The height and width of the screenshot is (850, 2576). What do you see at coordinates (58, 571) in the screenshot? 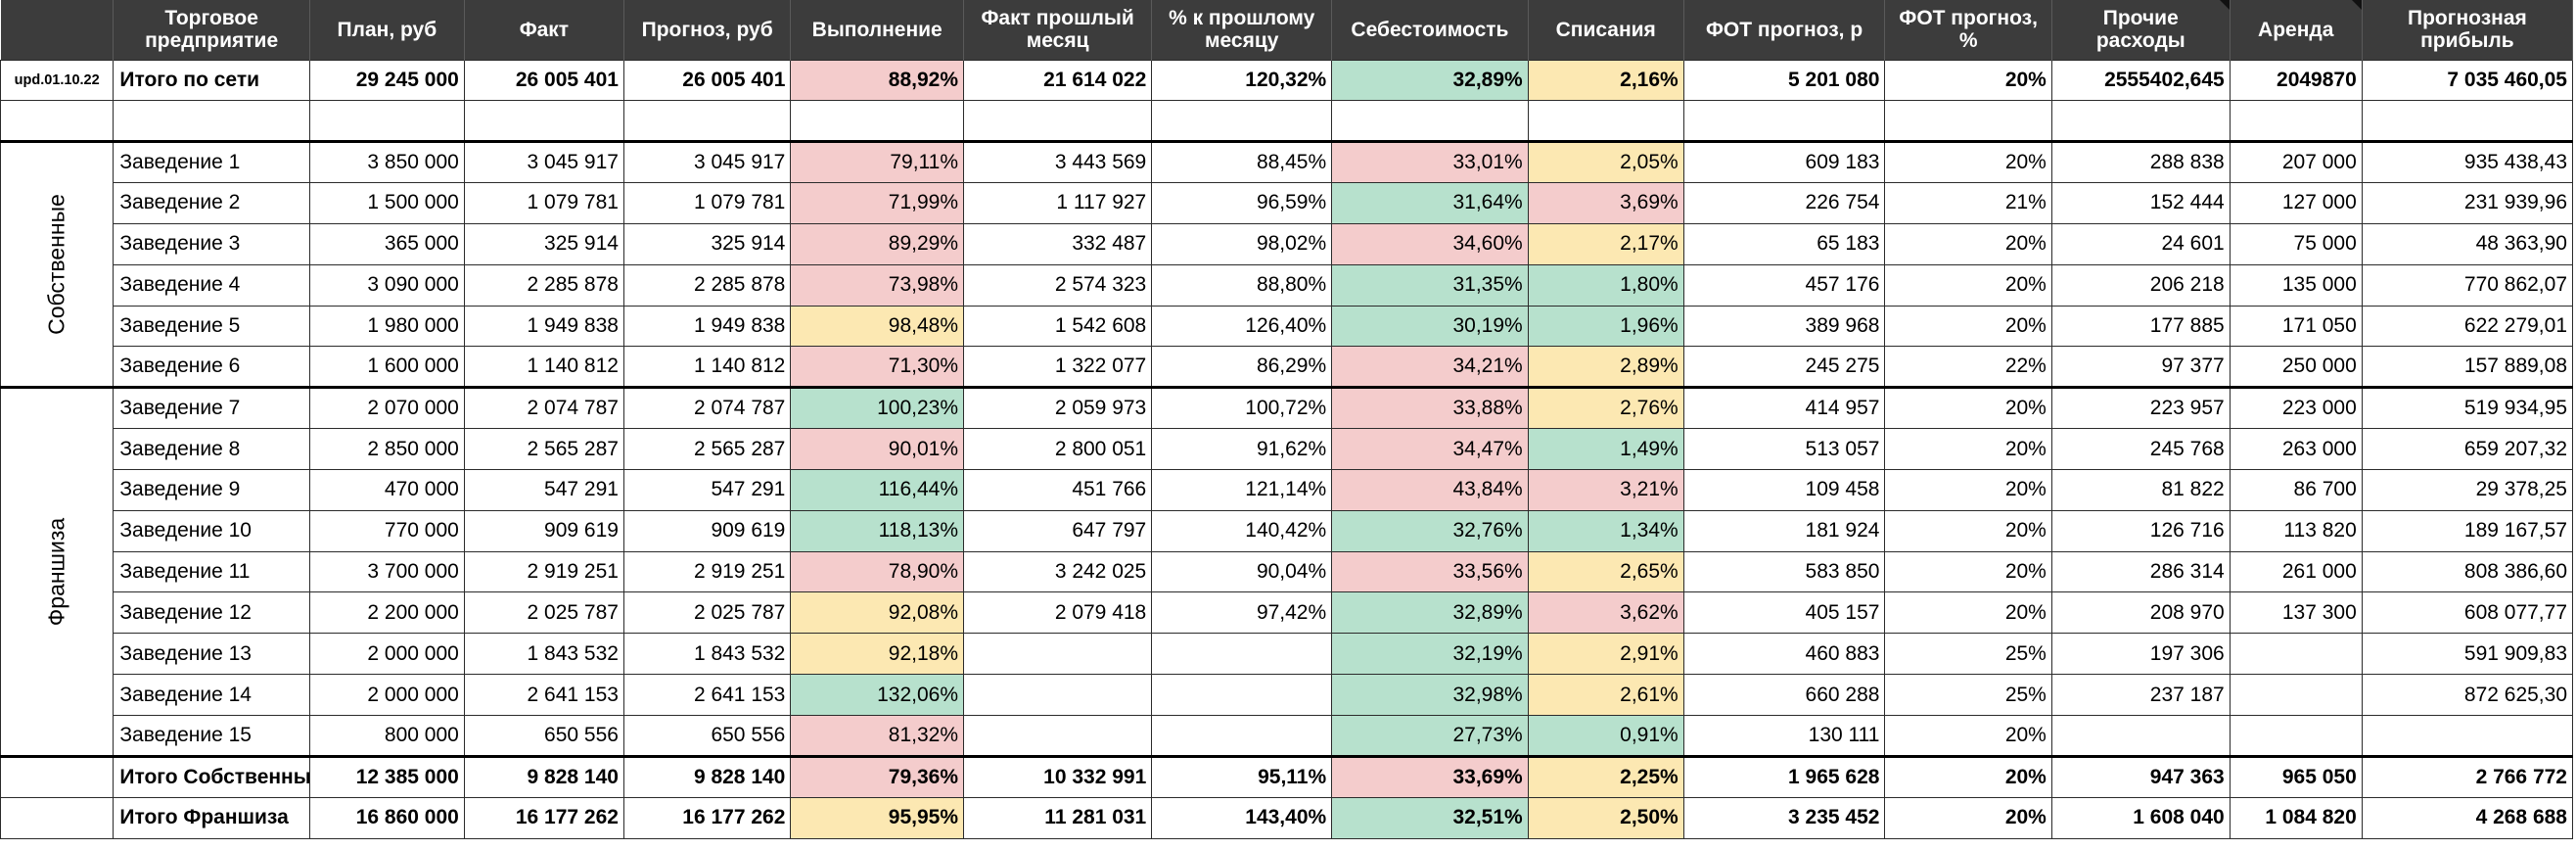
I see `group-label-cell: Франшиза` at bounding box center [58, 571].